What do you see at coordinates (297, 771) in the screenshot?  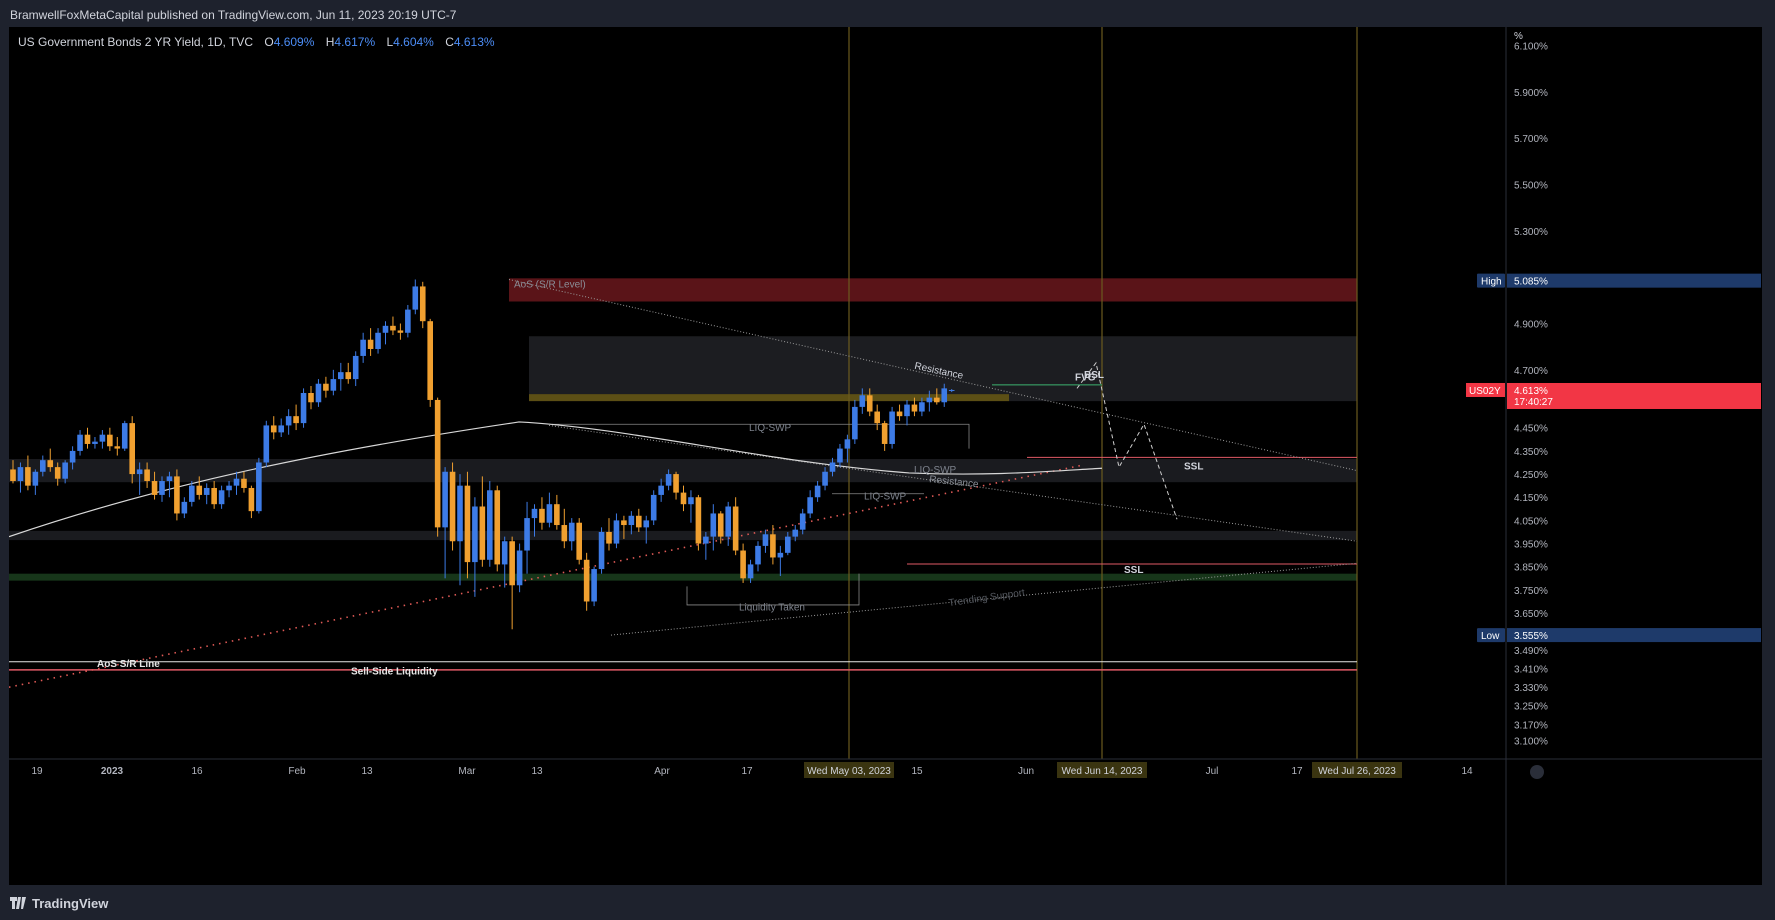 I see `time-tick-label: Feb` at bounding box center [297, 771].